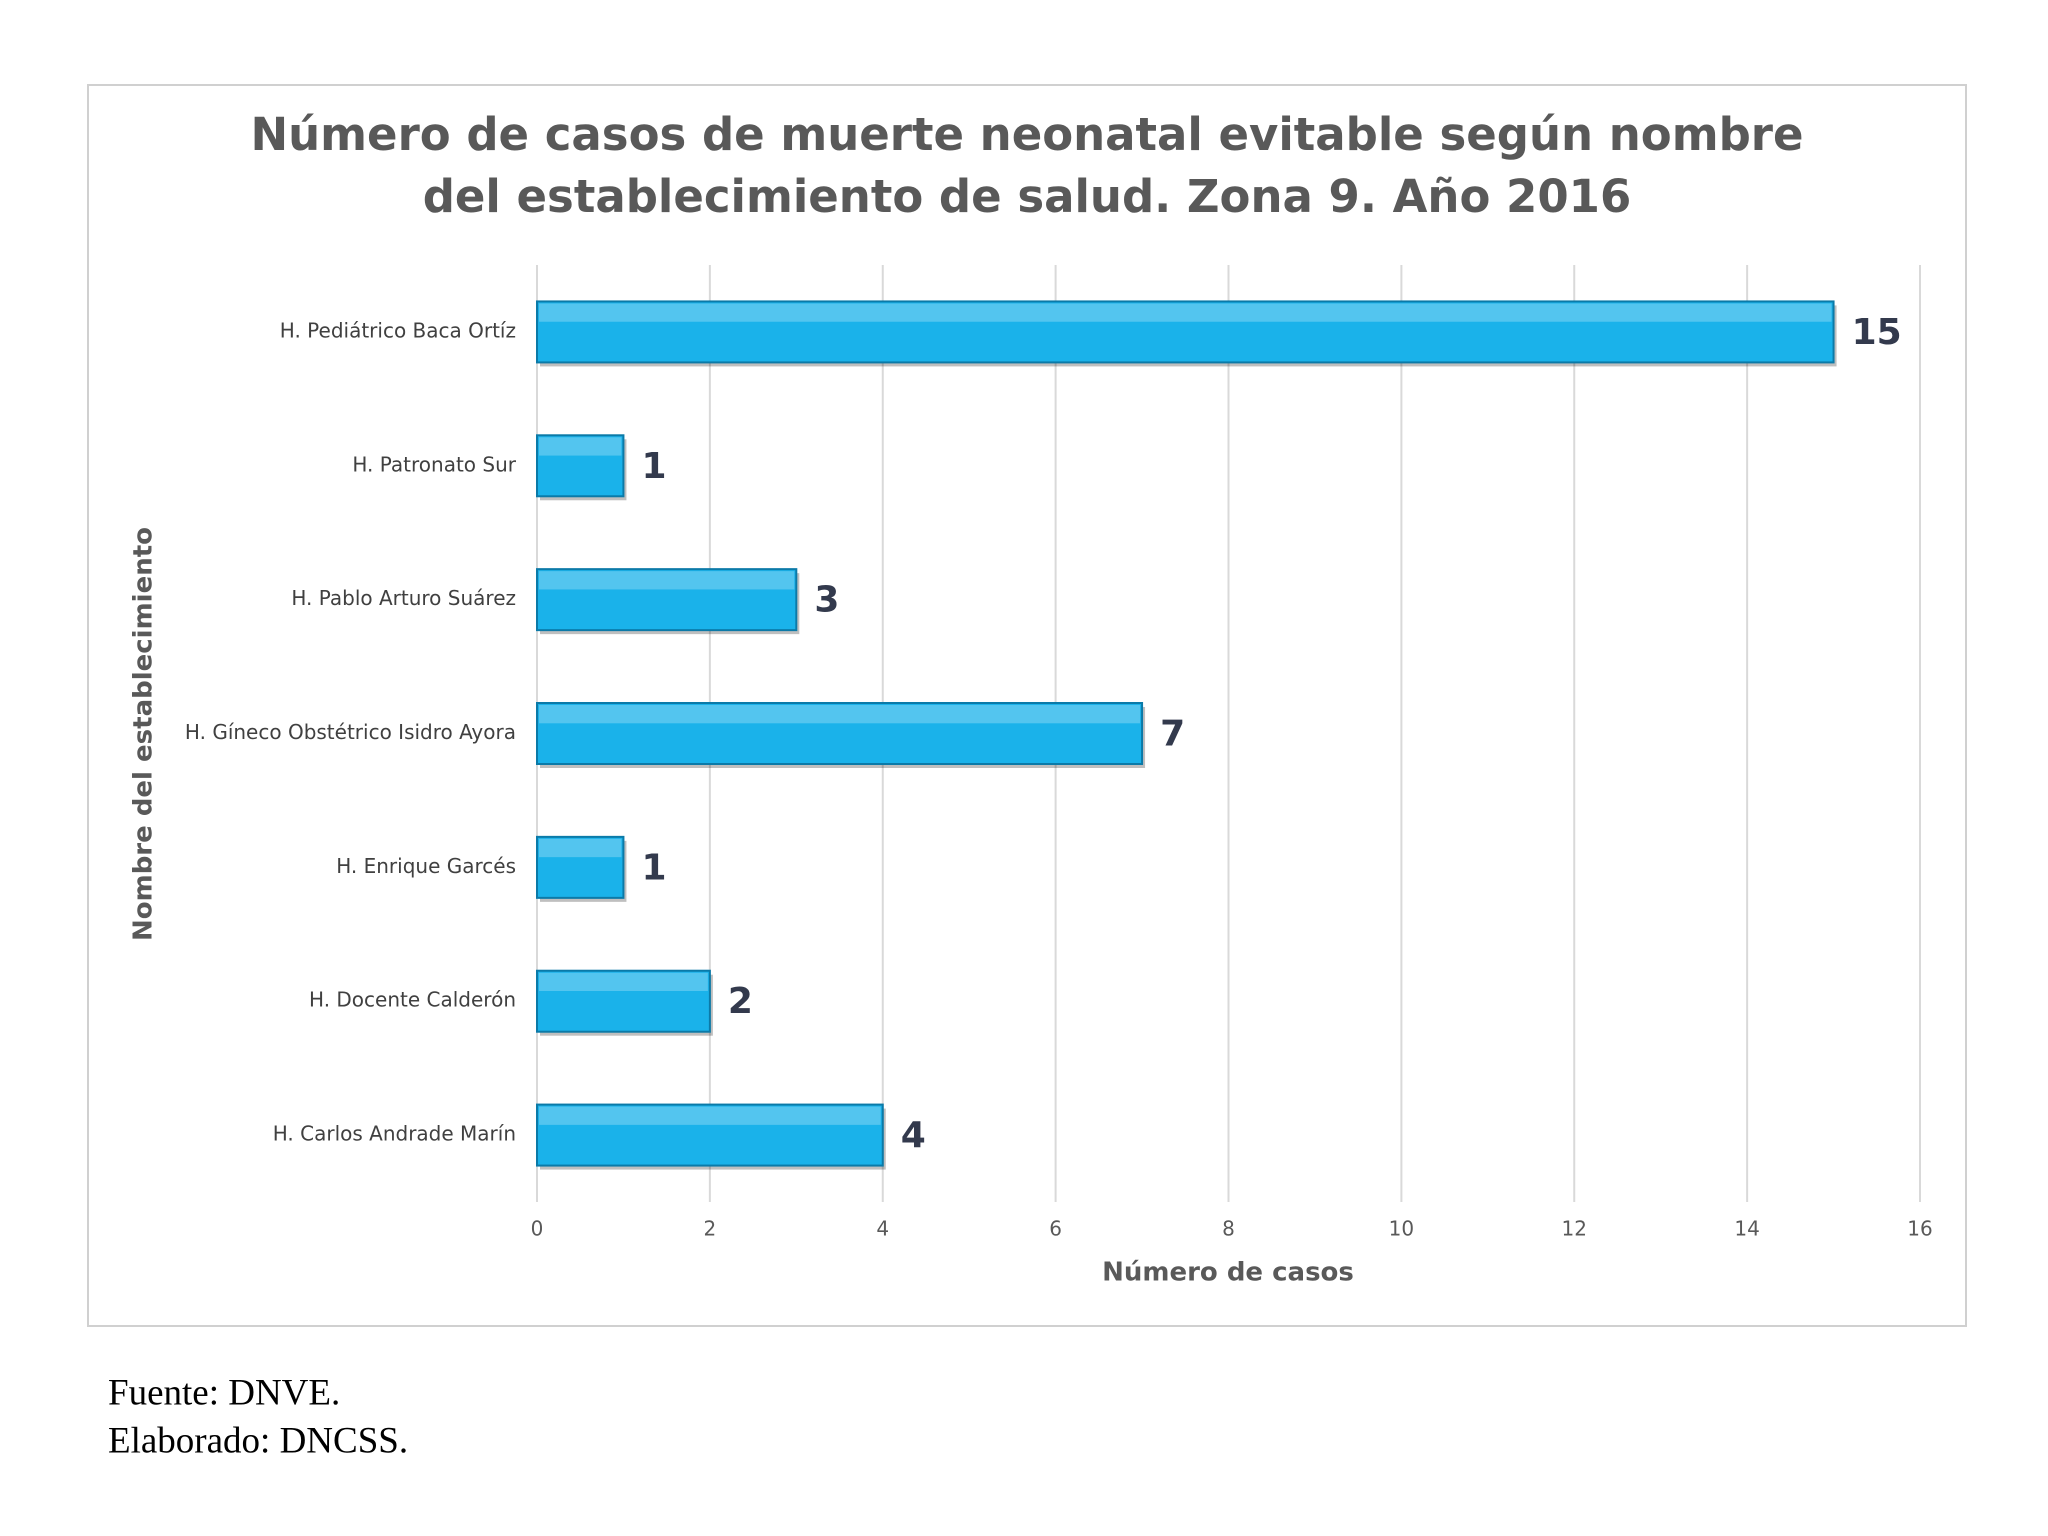  I want to click on x-axis-title: Número de casos, so click(1228, 1273).